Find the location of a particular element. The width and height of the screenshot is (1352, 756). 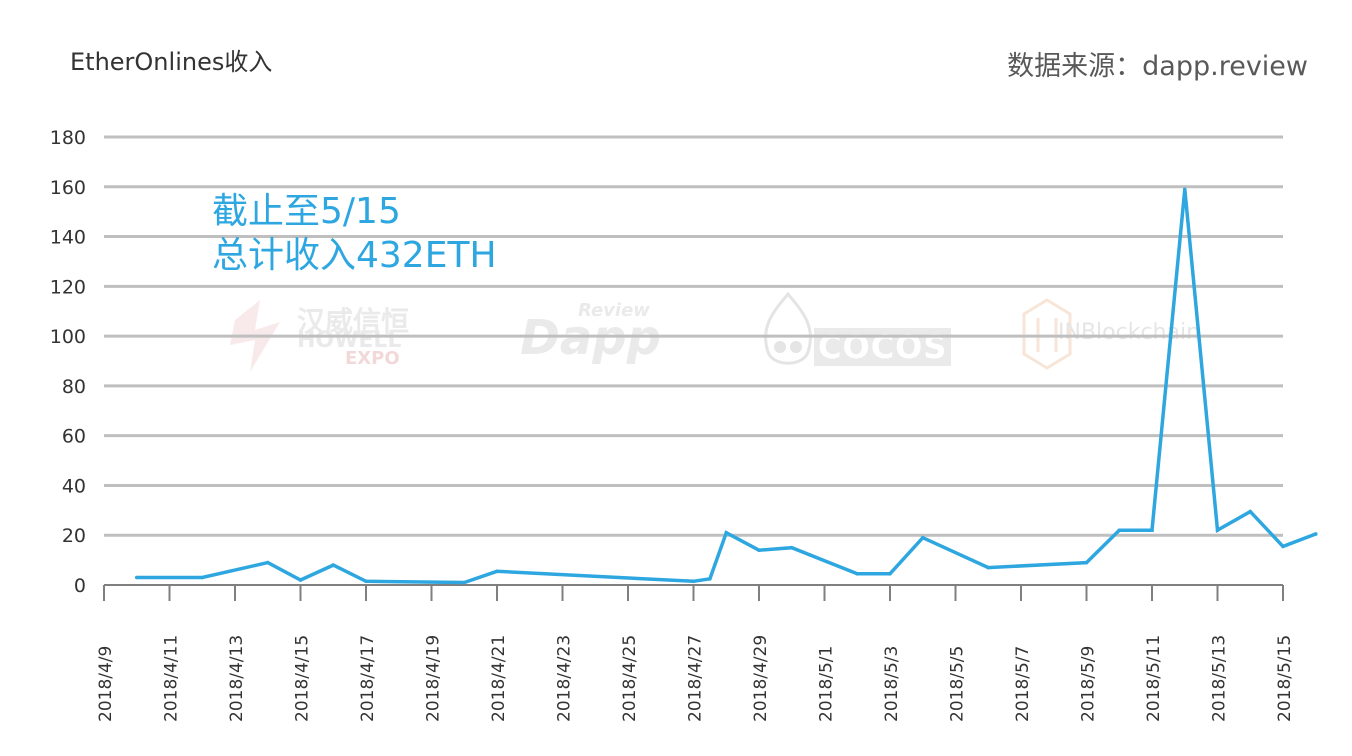

howell-en-text: HOWELL is located at coordinates (349, 340).